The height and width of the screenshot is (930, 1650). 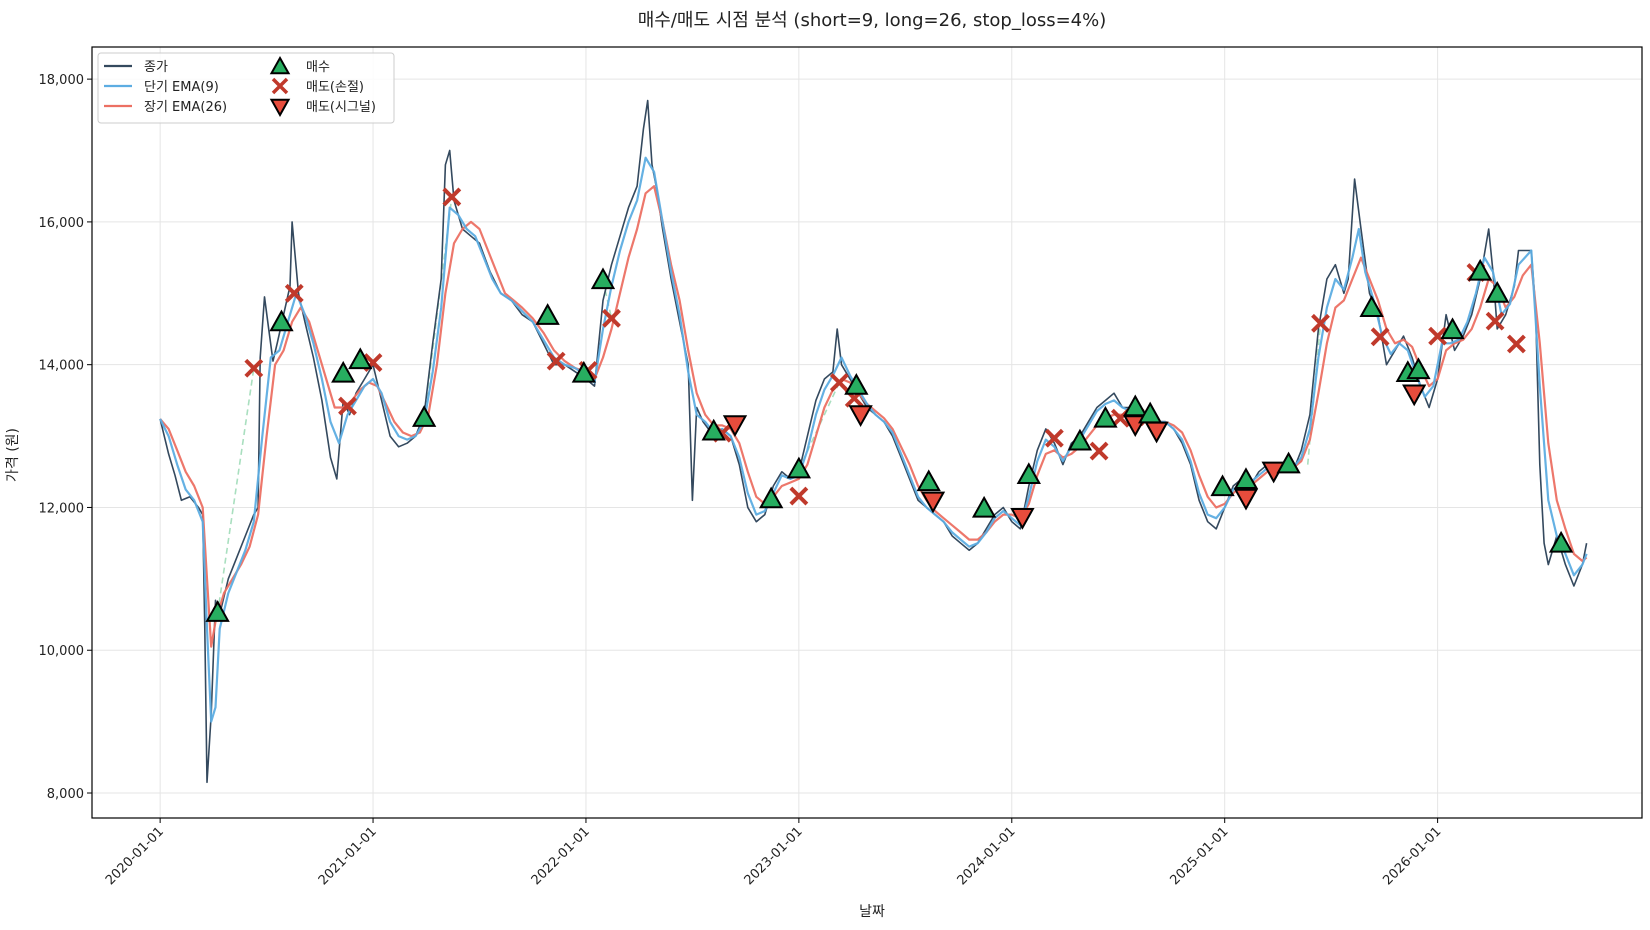 I want to click on y-tick-label: 14,000, so click(x=62, y=366).